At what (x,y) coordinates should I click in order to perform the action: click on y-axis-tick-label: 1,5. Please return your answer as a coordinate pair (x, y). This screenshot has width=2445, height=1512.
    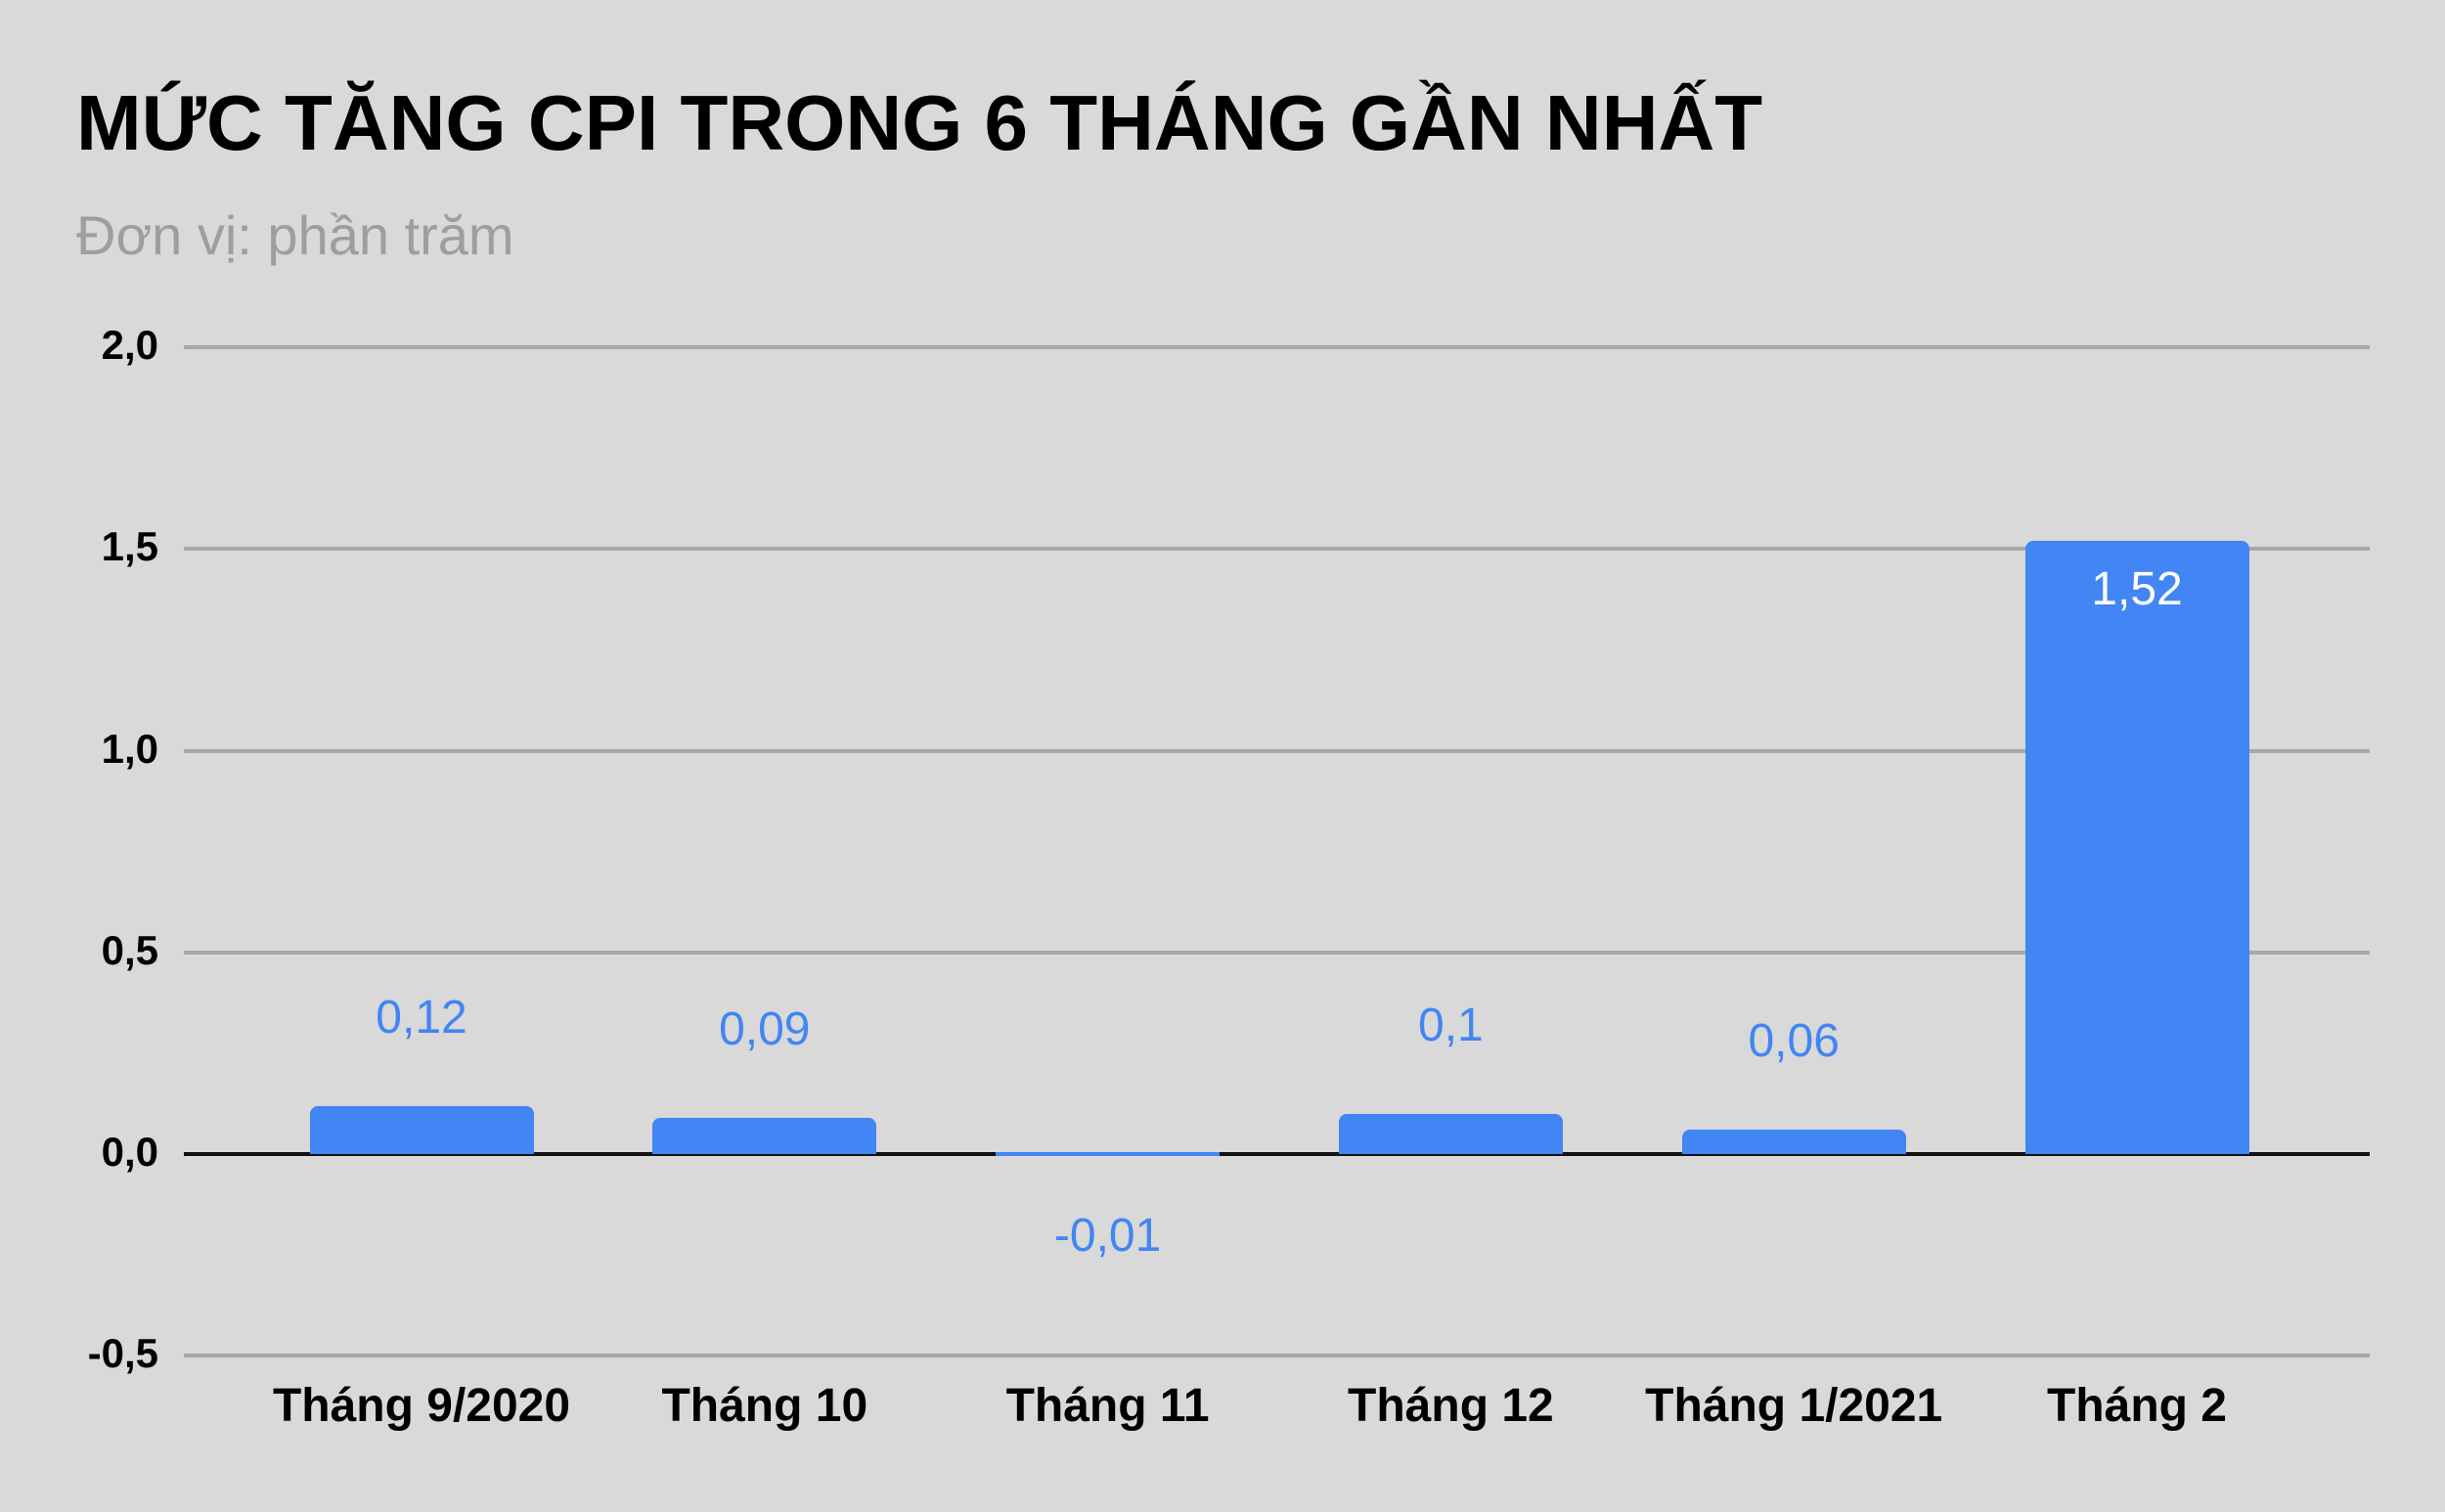
    Looking at the image, I should click on (129, 546).